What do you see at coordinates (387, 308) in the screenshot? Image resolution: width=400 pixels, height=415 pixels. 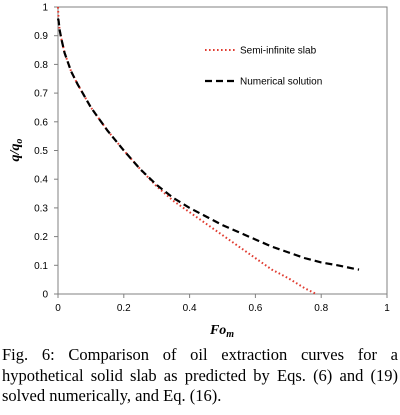 I see `x-tick-label: 1` at bounding box center [387, 308].